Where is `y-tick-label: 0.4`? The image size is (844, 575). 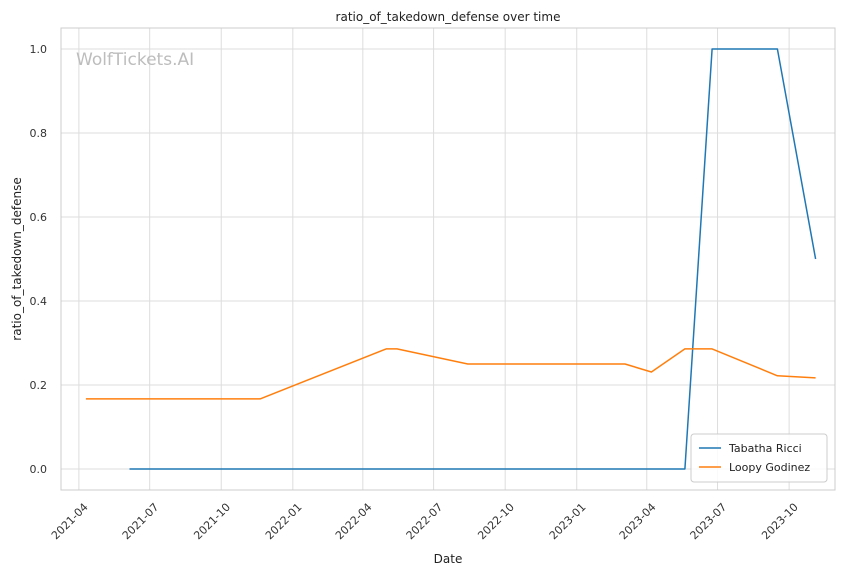
y-tick-label: 0.4 is located at coordinates (39, 301).